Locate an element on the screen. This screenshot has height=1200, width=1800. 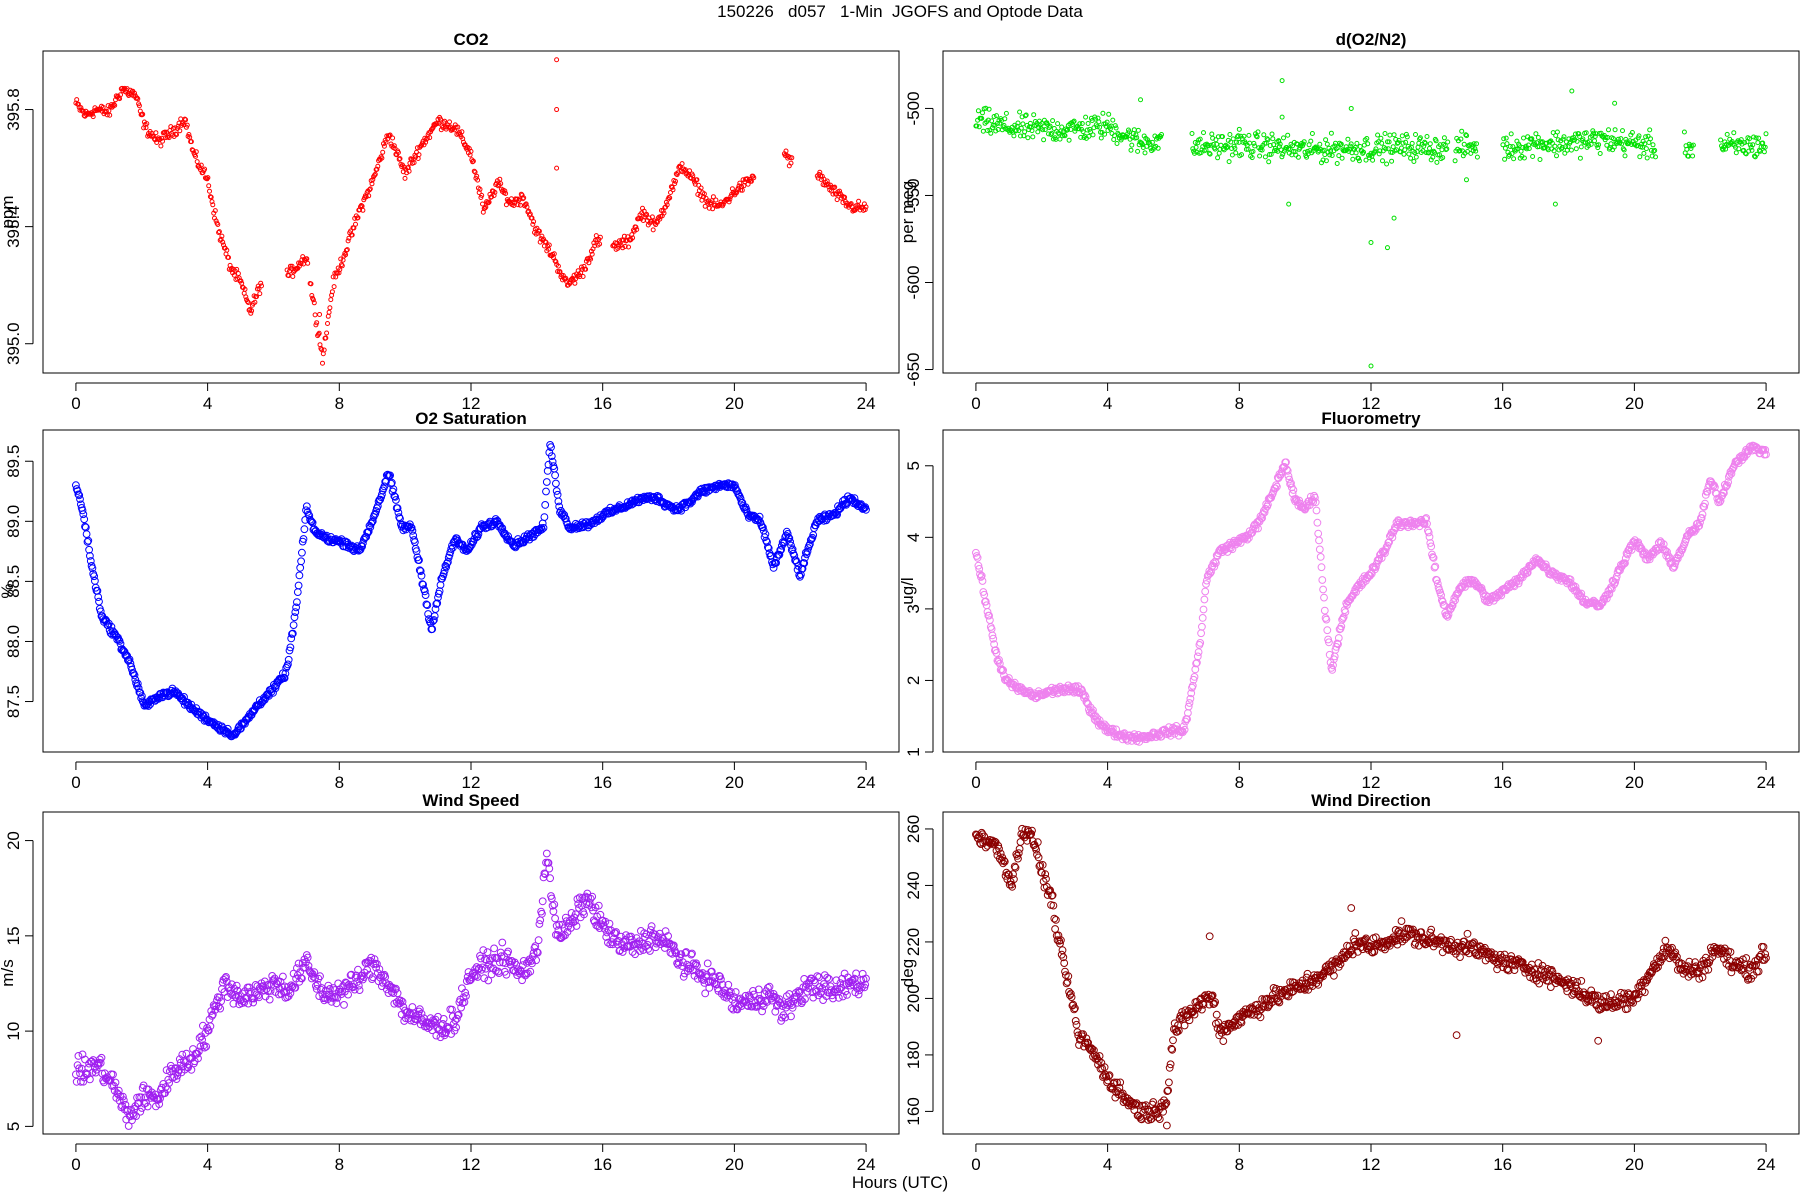
y-axis-label: deg is located at coordinates (907, 973).